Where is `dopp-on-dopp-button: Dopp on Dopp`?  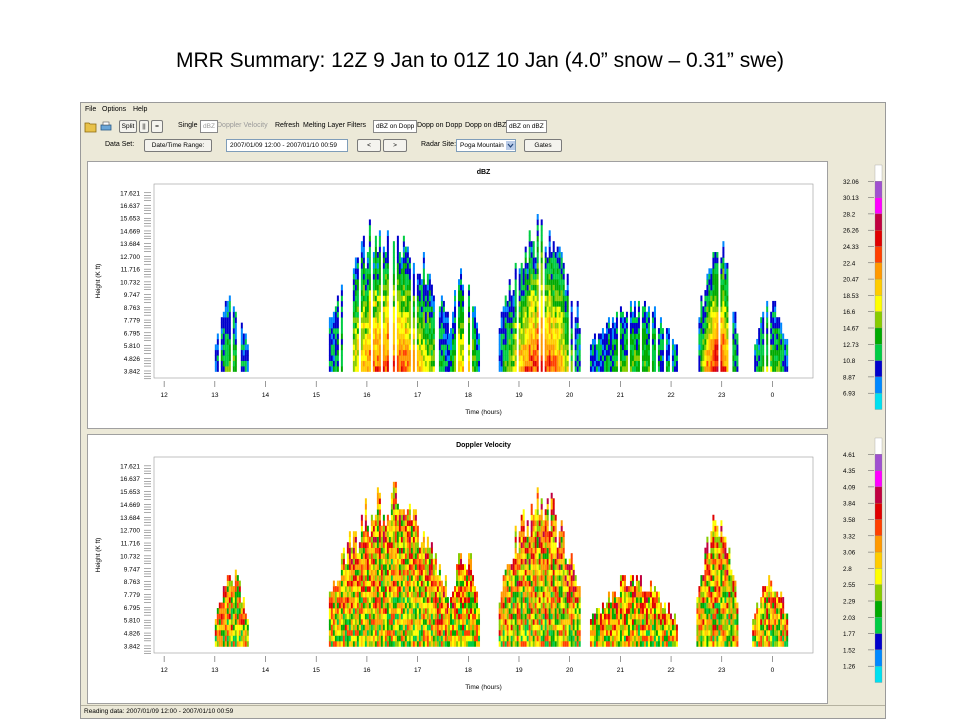 dopp-on-dopp-button: Dopp on Dopp is located at coordinates (440, 125).